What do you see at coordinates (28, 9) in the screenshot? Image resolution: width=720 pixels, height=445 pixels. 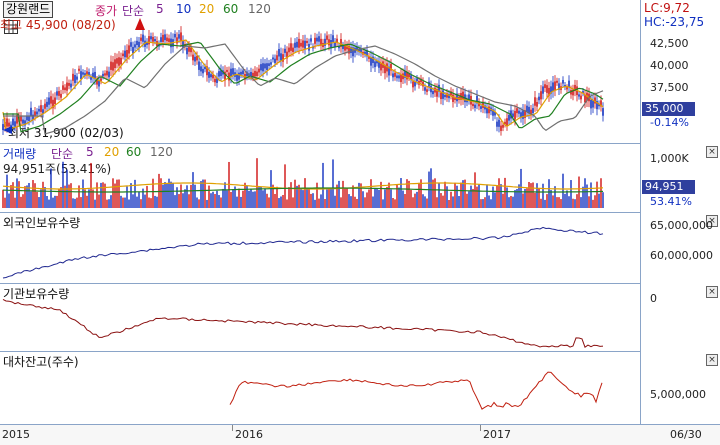 I see `stock-name: 강원랜드` at bounding box center [28, 9].